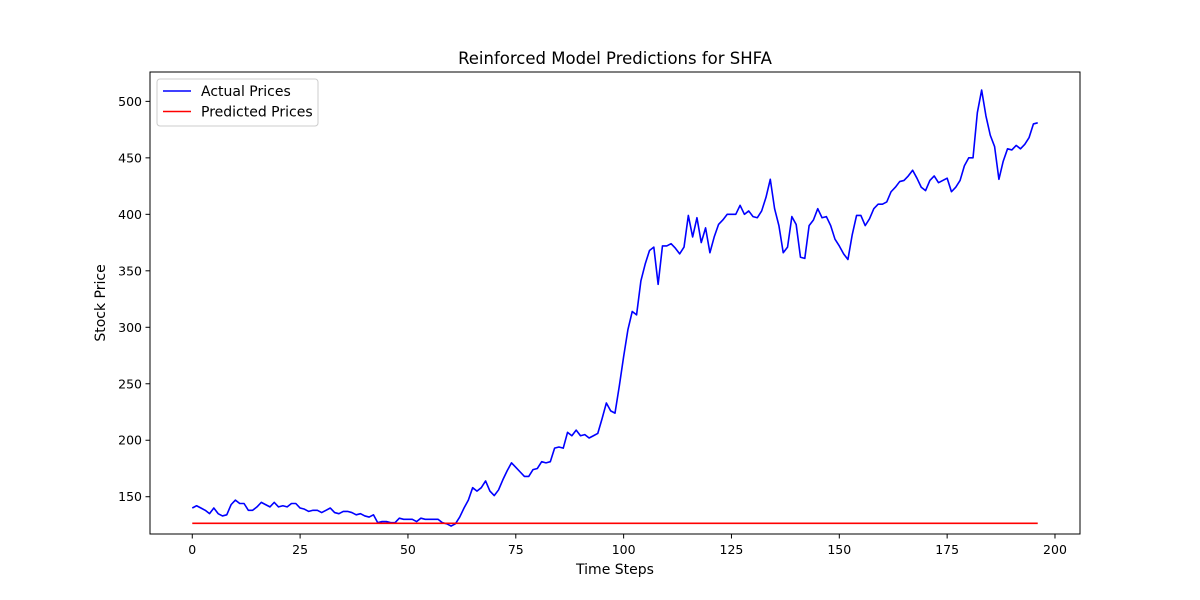 This screenshot has height=600, width=1200. I want to click on x-tick-label: 100, so click(624, 549).